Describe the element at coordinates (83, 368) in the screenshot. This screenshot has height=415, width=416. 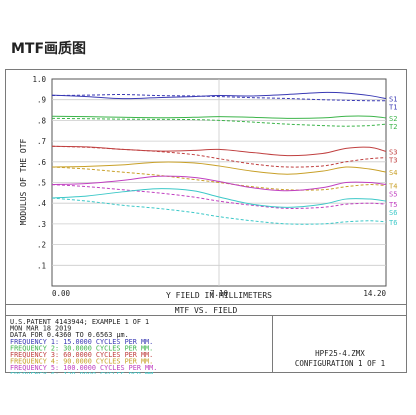
I see `frequency-line: FREQUENCY 5: 100.0000 CYCLES PER MM.` at that location.